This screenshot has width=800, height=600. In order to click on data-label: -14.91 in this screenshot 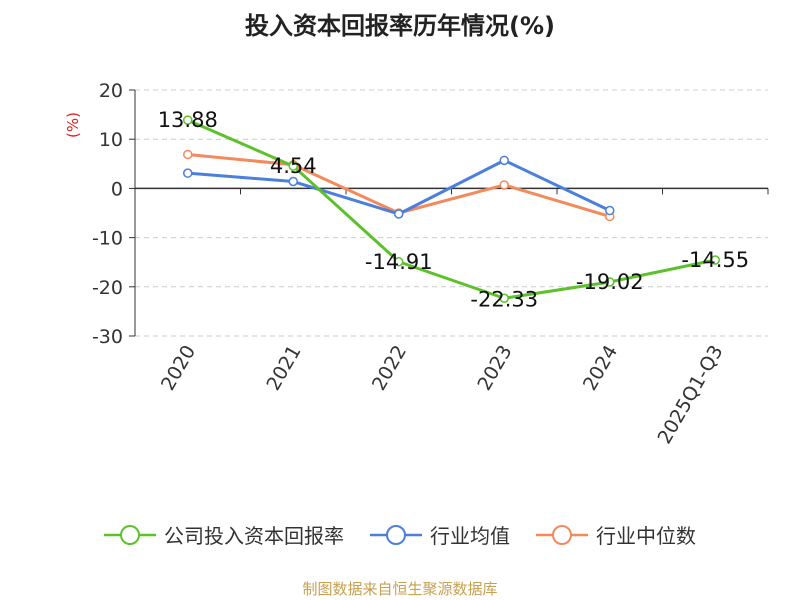, I will do `click(399, 262)`.